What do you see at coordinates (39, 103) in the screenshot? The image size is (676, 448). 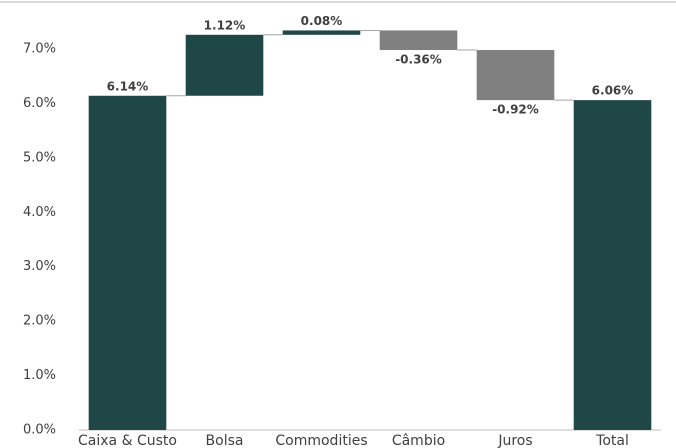 I see `y-tick-label: 6.0%` at bounding box center [39, 103].